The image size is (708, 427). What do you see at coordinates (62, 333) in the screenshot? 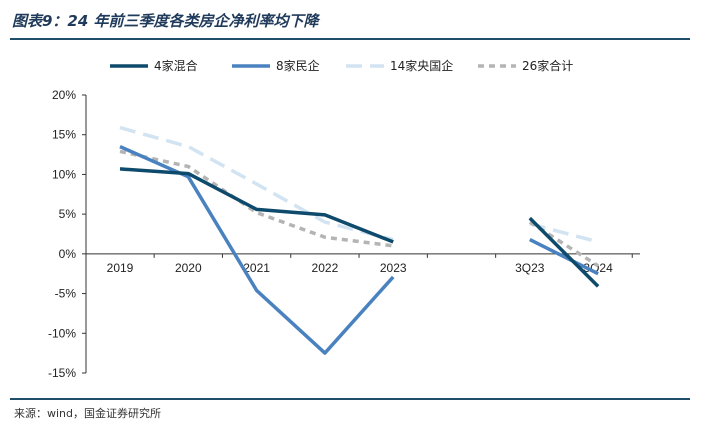
I see `y-tick-label: -10%` at bounding box center [62, 333].